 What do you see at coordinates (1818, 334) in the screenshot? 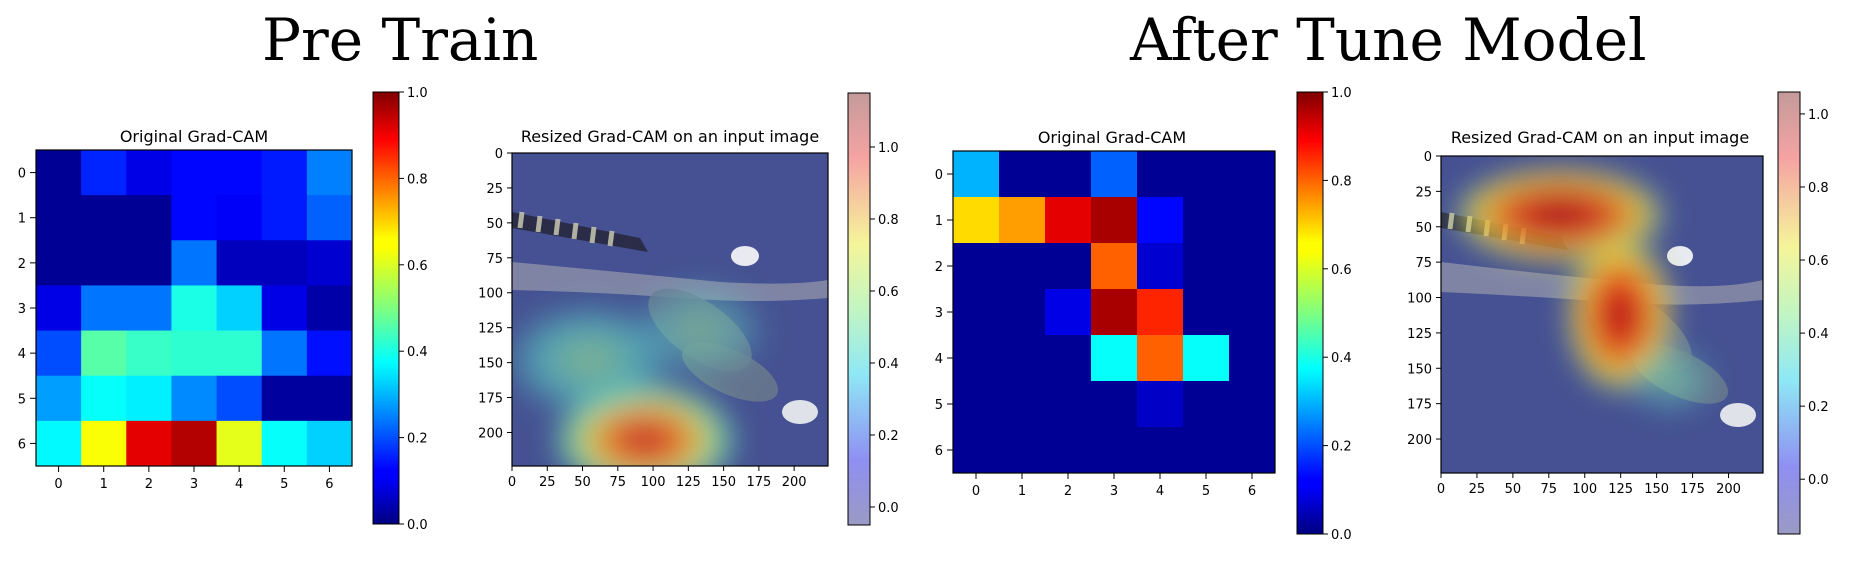
I see `after-resized-cbtick-0.4: 0.4` at bounding box center [1818, 334].